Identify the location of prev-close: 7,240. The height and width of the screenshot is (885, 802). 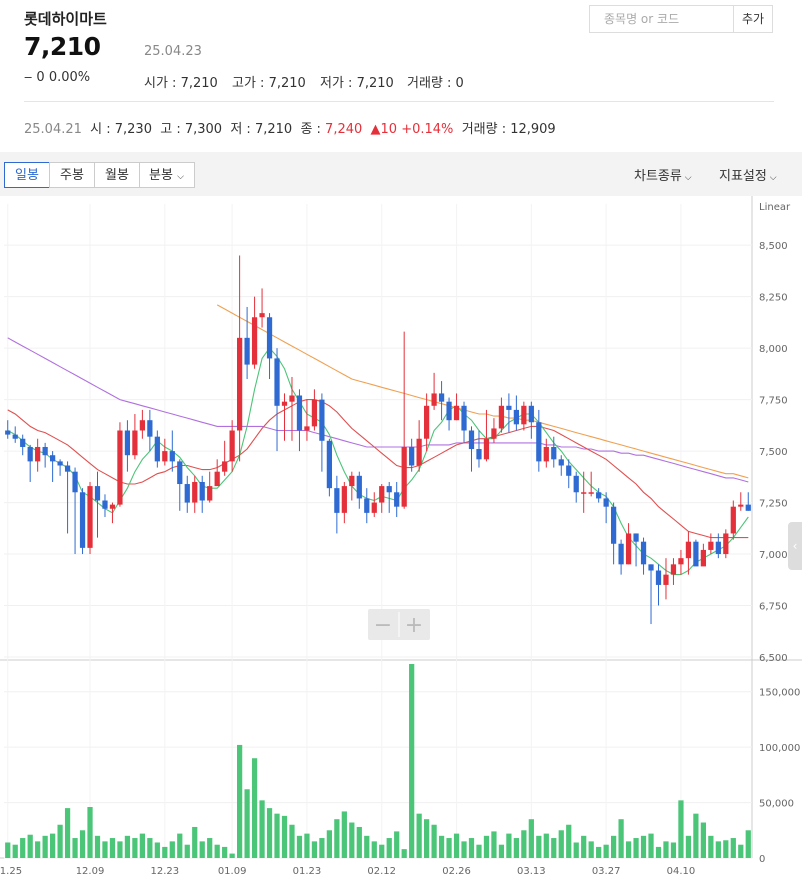
(344, 129).